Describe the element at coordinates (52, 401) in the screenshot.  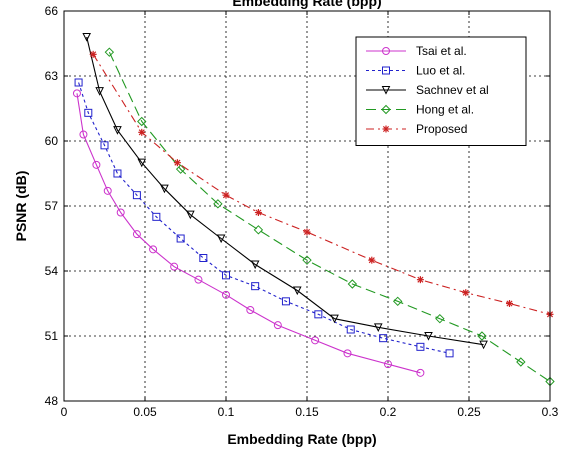
I see `y-tick-label: 48` at that location.